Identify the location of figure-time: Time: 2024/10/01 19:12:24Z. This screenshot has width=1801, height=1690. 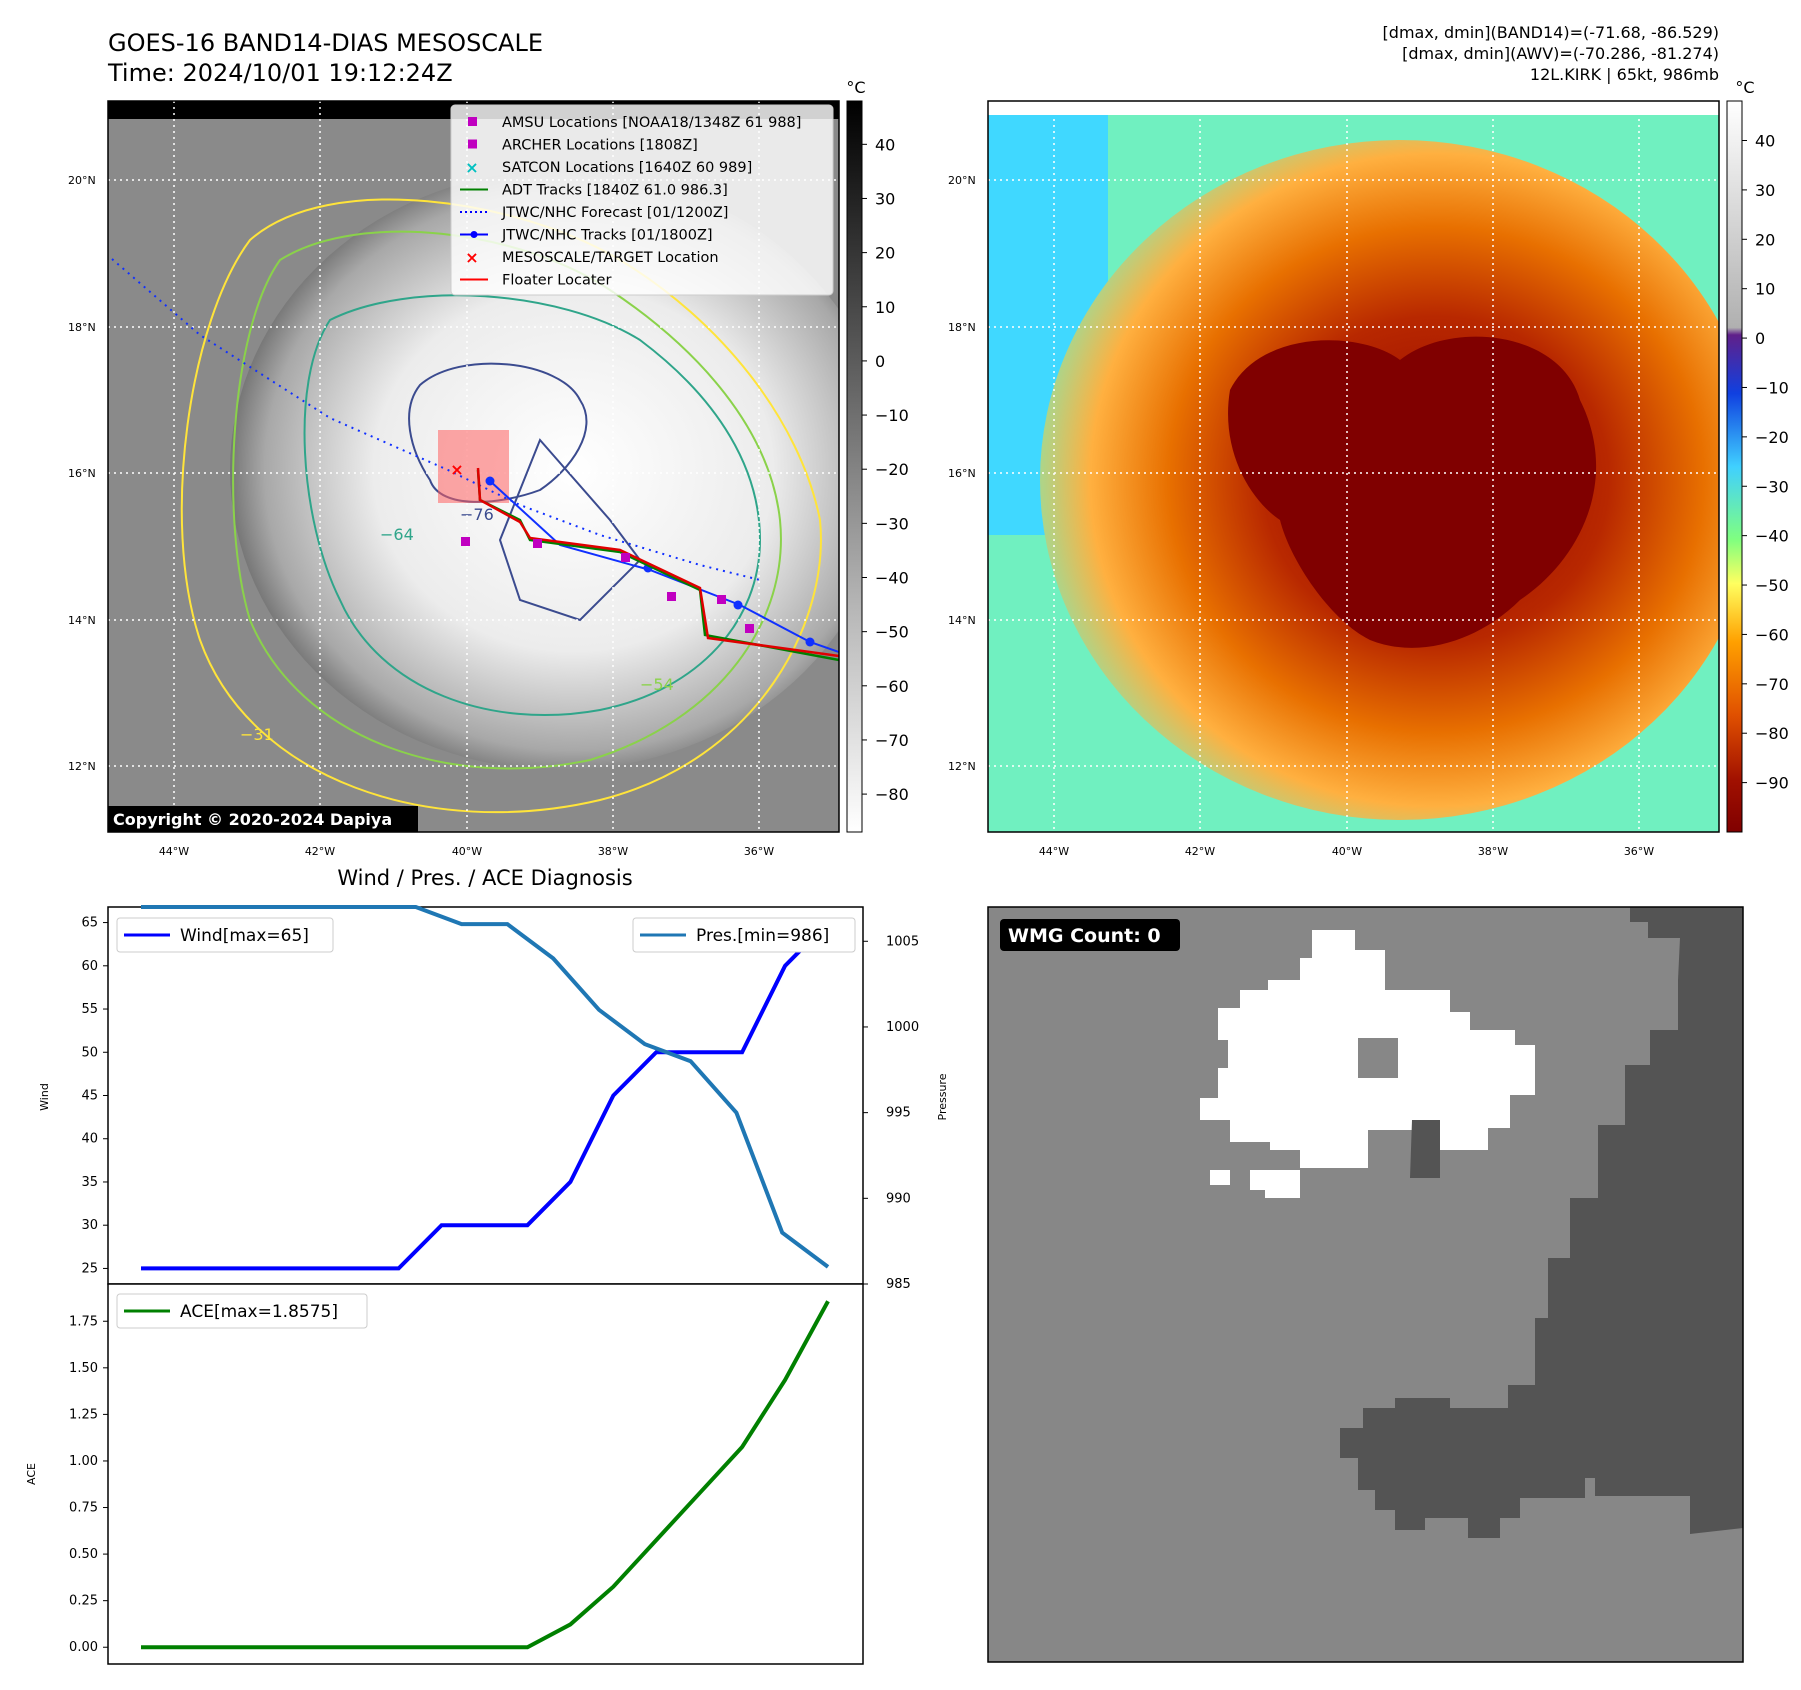
(280, 73).